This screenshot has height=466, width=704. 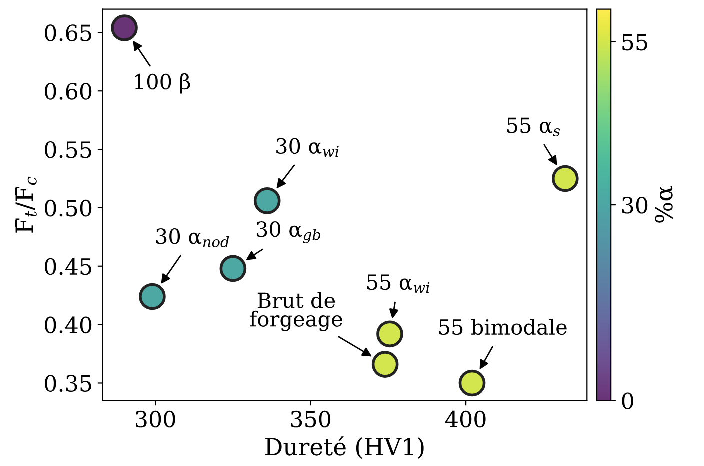 I want to click on annotation: Brut de forgeage, so click(x=296, y=312).